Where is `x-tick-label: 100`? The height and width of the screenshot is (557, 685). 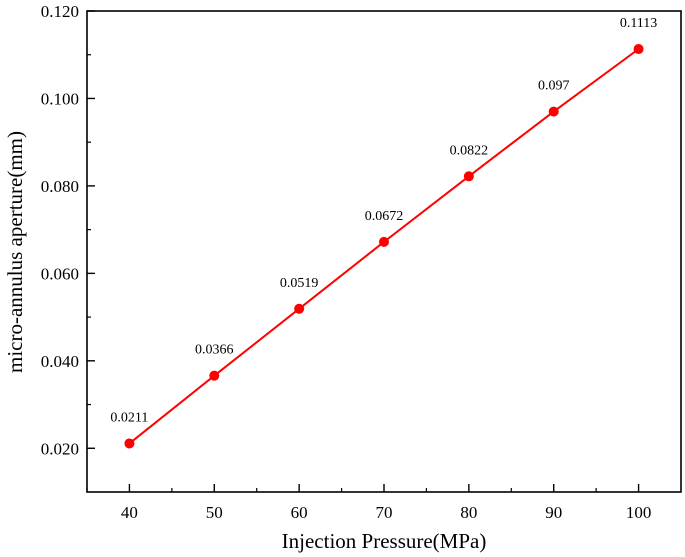
x-tick-label: 100 is located at coordinates (639, 512).